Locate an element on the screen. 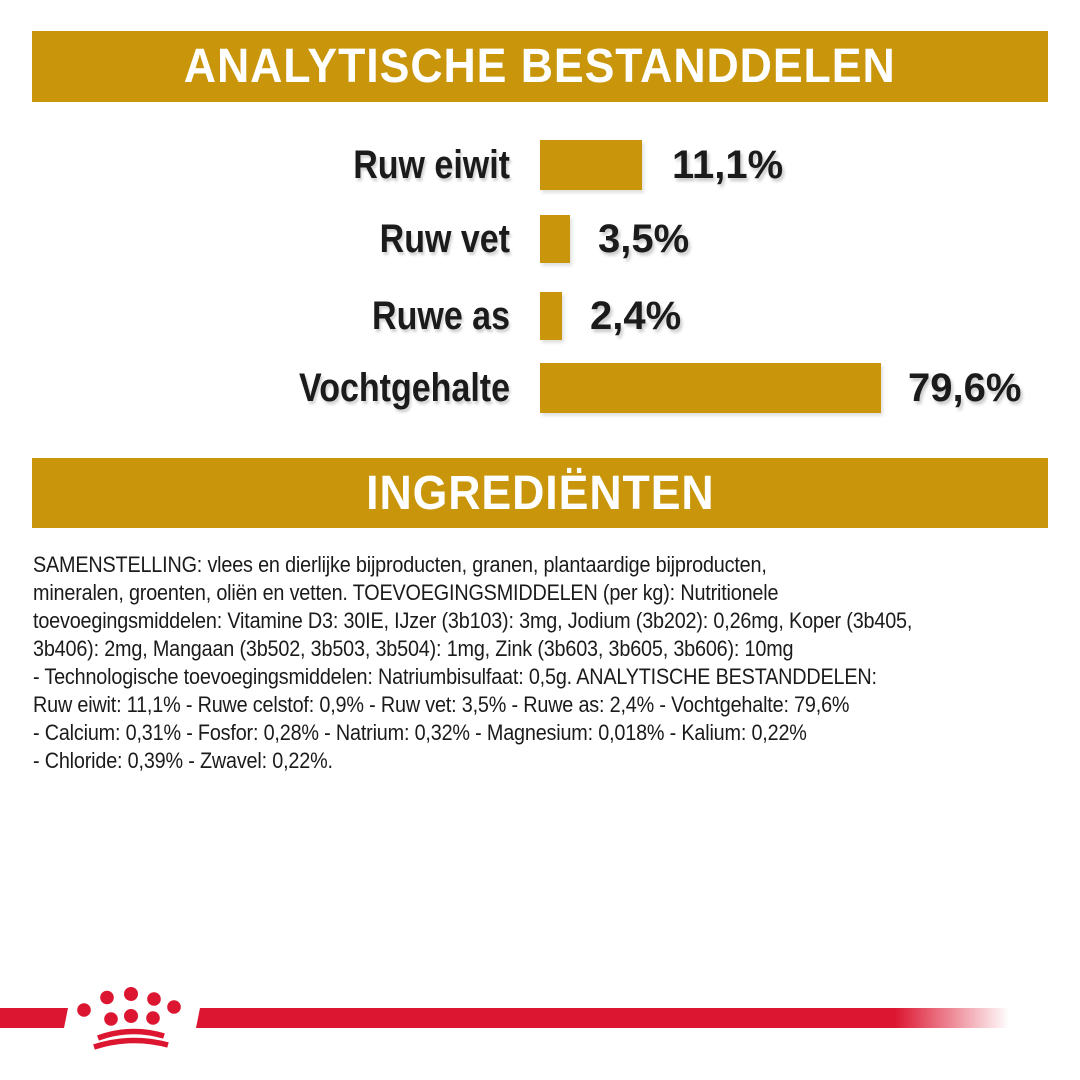 The image size is (1080, 1080). bar-ruw-vet is located at coordinates (555, 239).